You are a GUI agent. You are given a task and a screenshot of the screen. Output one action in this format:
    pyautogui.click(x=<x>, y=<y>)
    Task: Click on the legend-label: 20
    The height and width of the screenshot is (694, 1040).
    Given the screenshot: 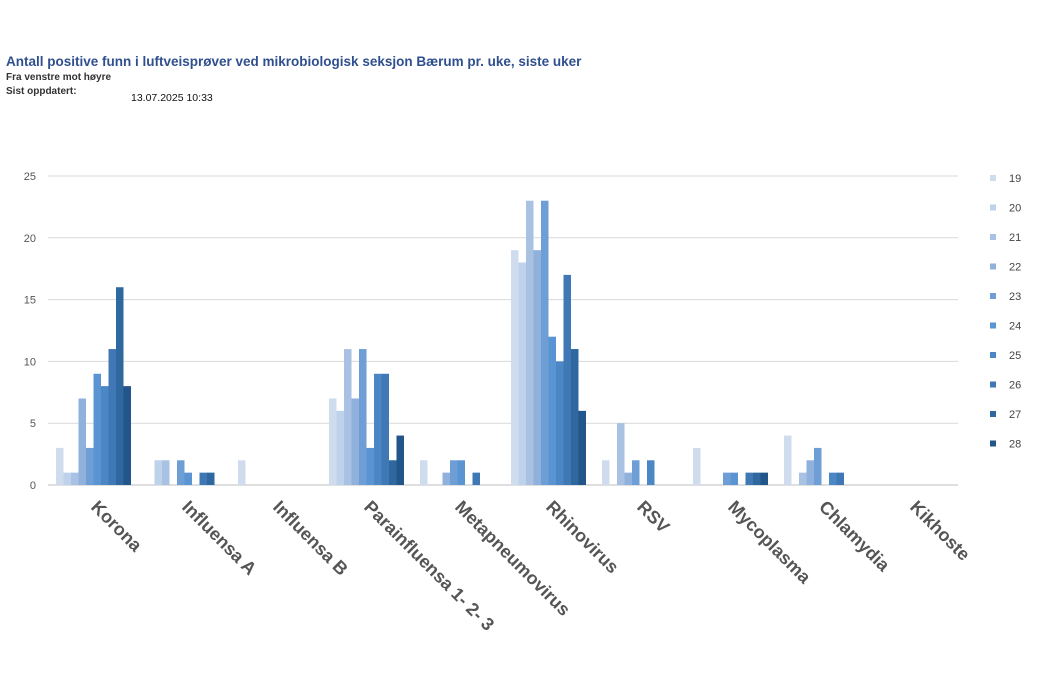 What is the action you would take?
    pyautogui.click(x=1015, y=209)
    